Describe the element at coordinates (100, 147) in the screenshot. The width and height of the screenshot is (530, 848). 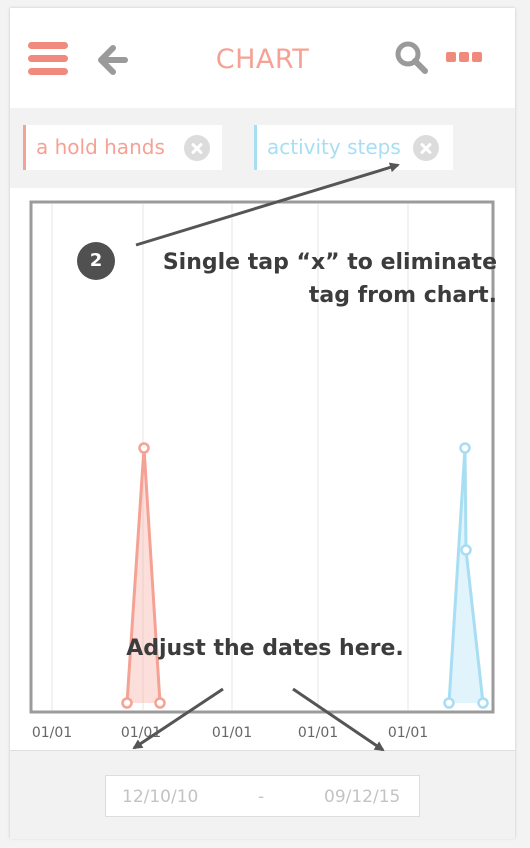
I see `tag-label: a hold hands` at that location.